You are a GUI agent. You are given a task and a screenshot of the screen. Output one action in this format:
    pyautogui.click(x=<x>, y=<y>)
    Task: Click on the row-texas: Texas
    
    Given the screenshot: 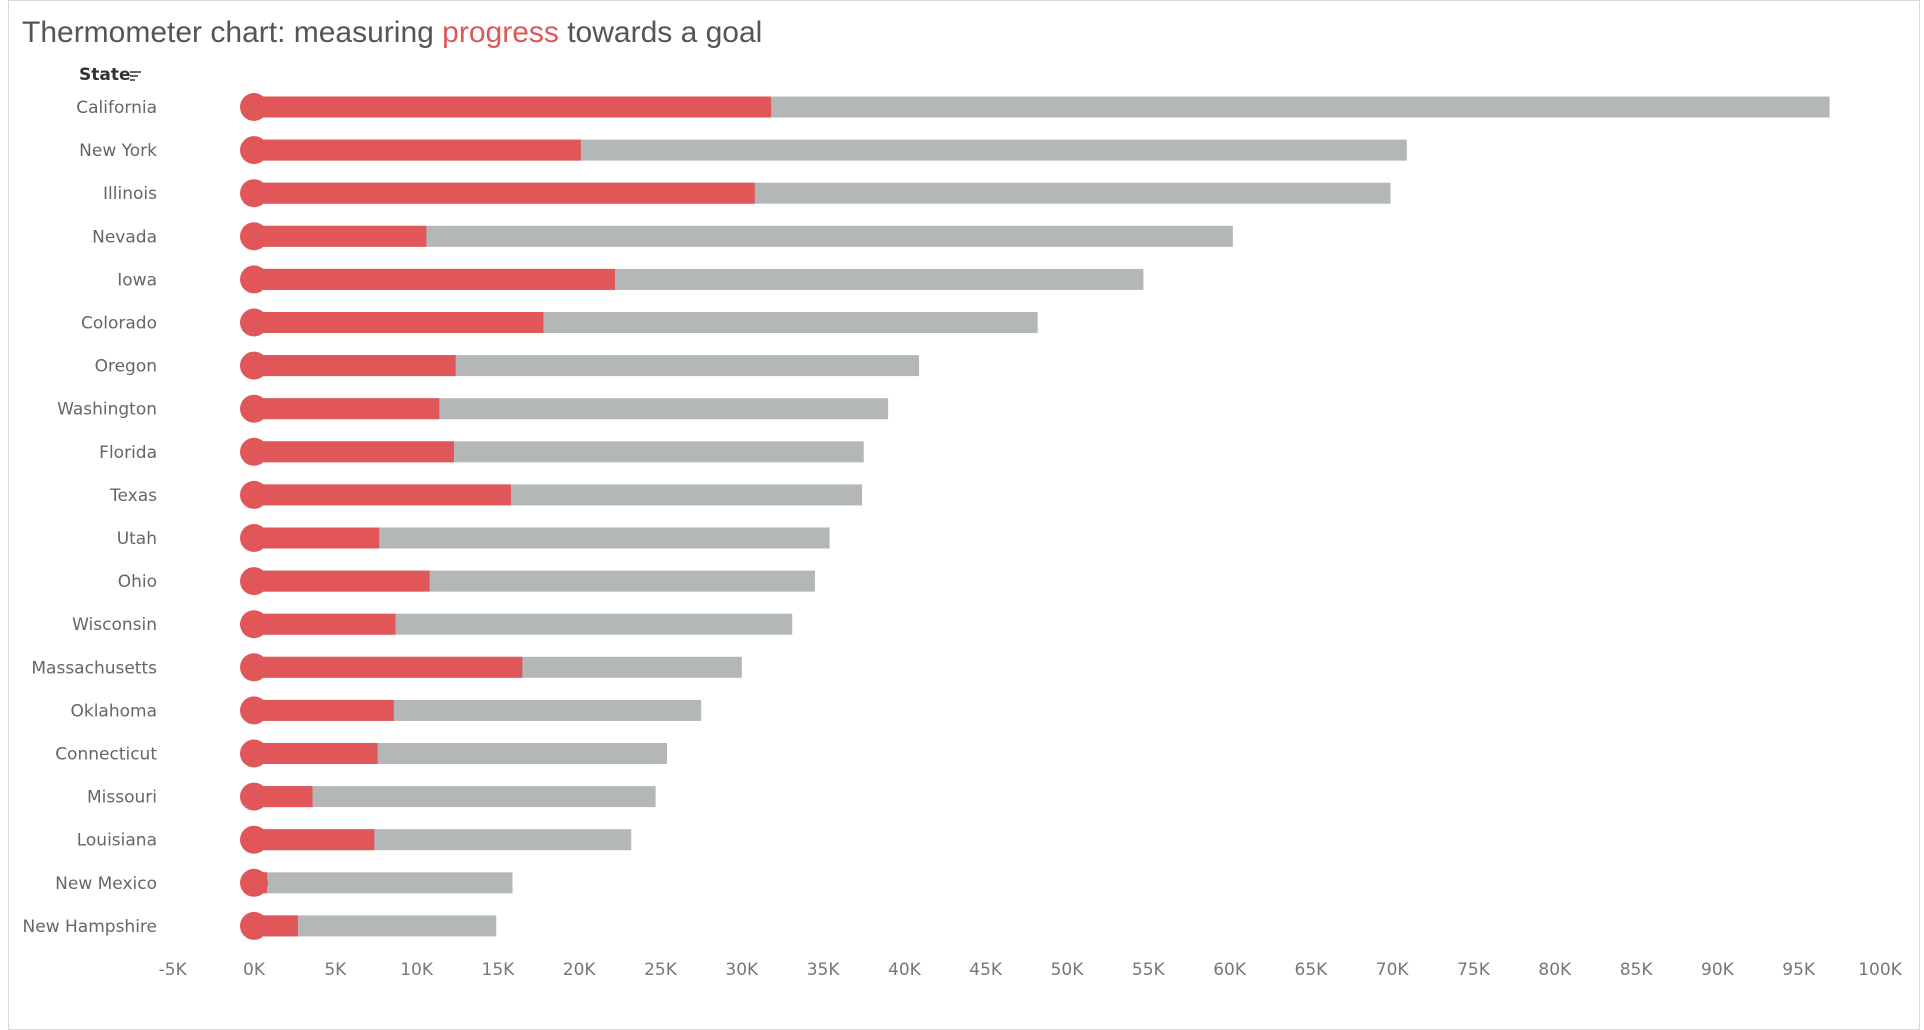 What is the action you would take?
    pyautogui.click(x=486, y=494)
    